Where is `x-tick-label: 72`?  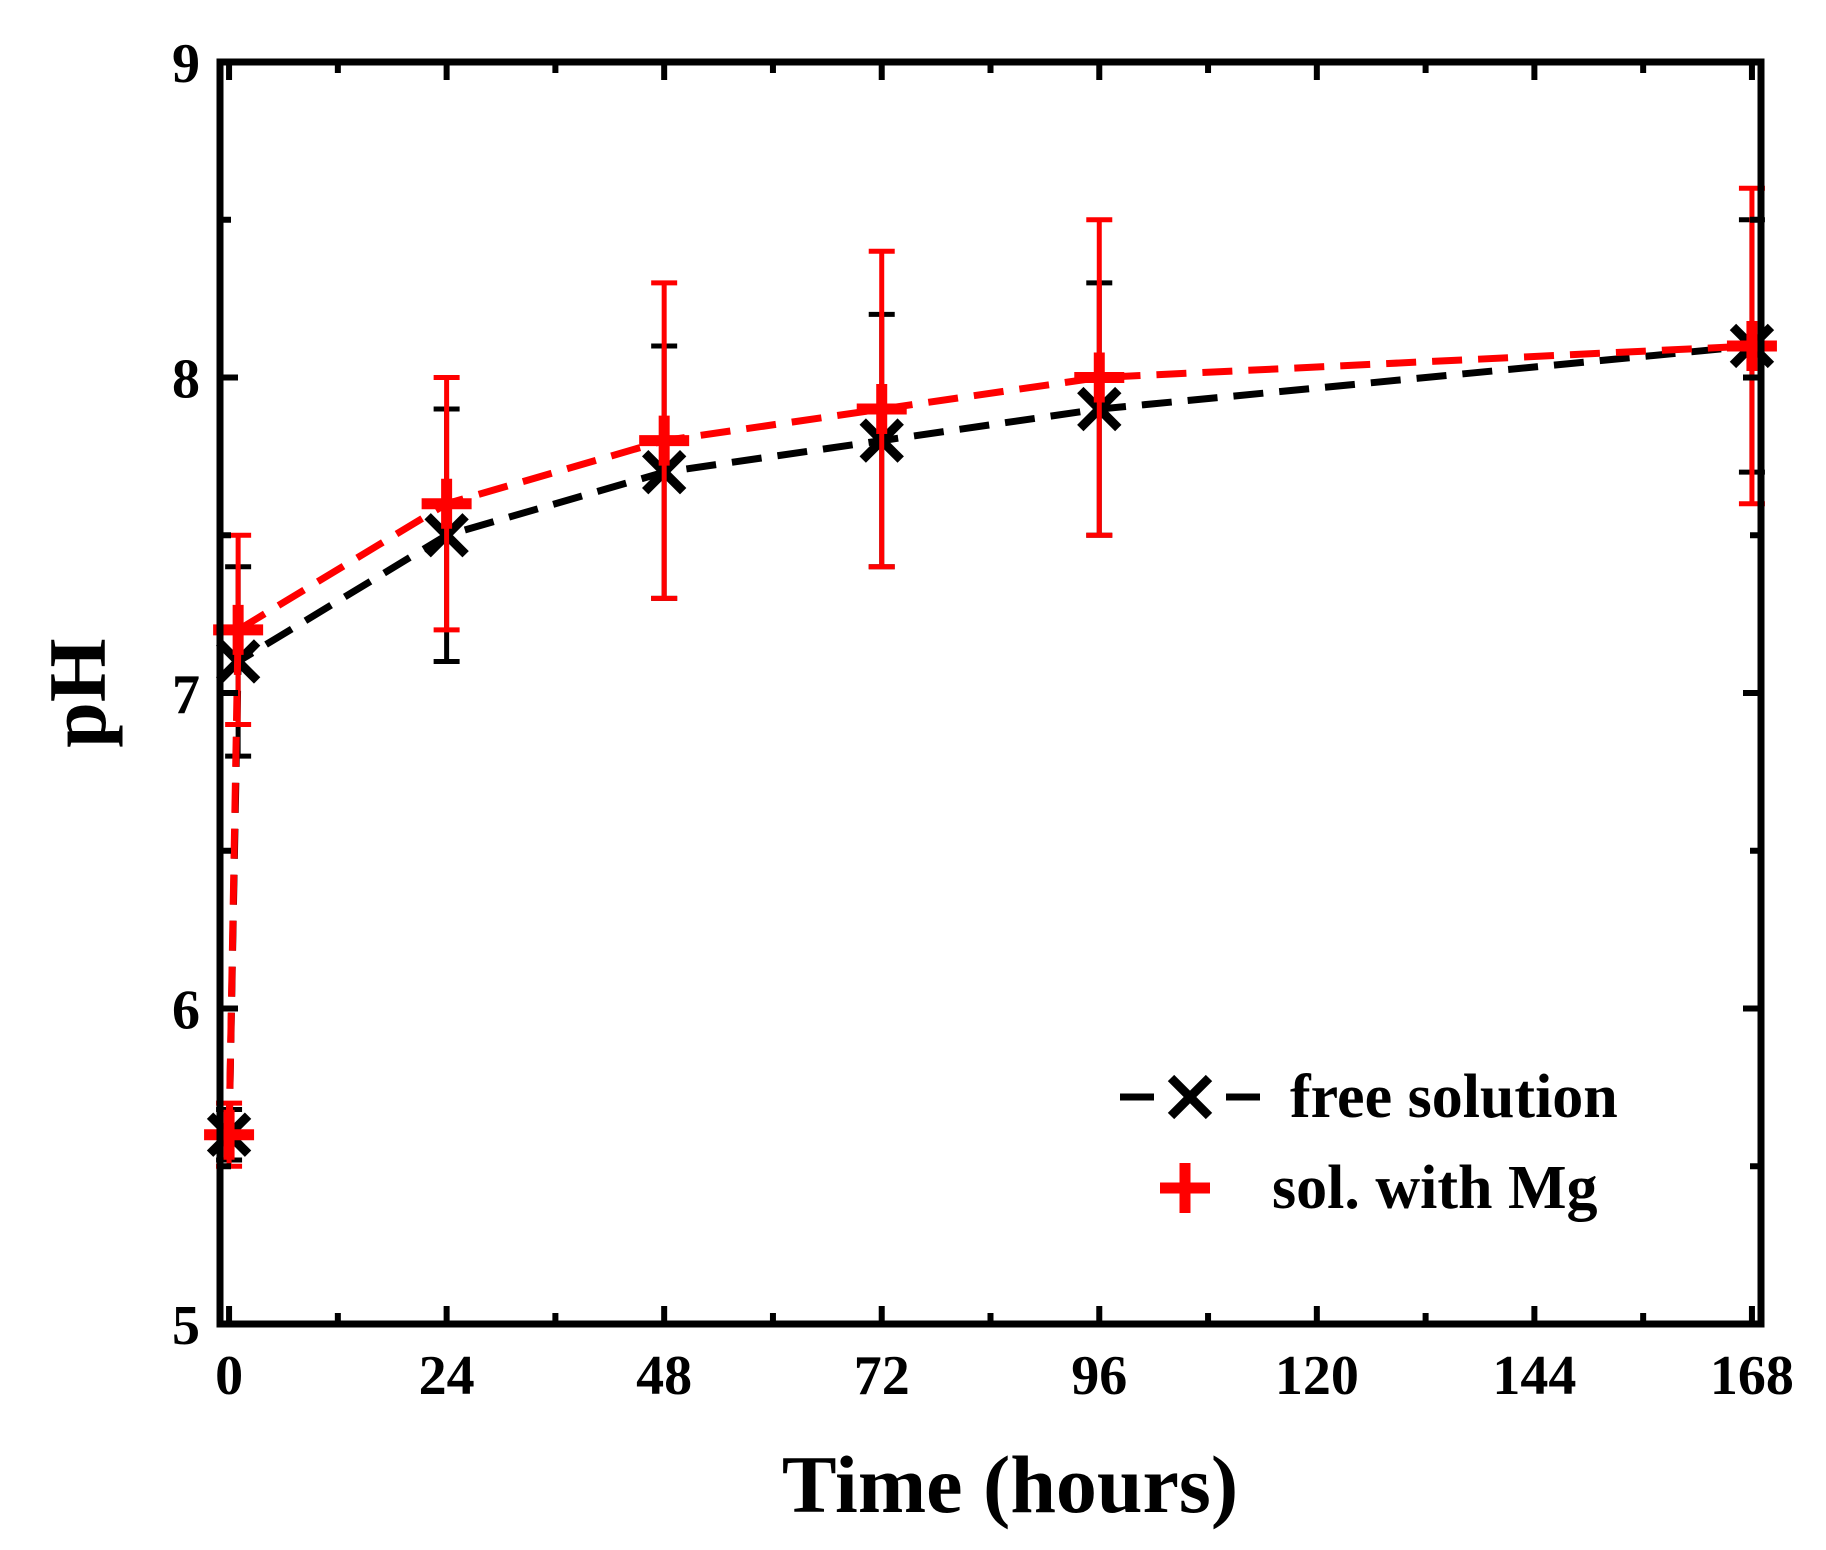 x-tick-label: 72 is located at coordinates (882, 1376).